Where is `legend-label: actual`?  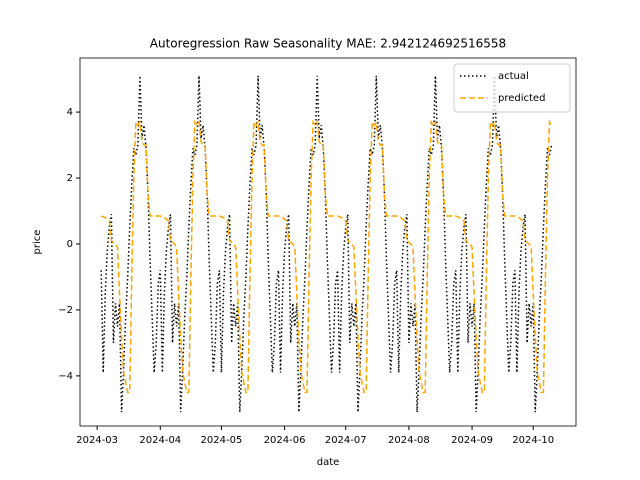
legend-label: actual is located at coordinates (513, 76).